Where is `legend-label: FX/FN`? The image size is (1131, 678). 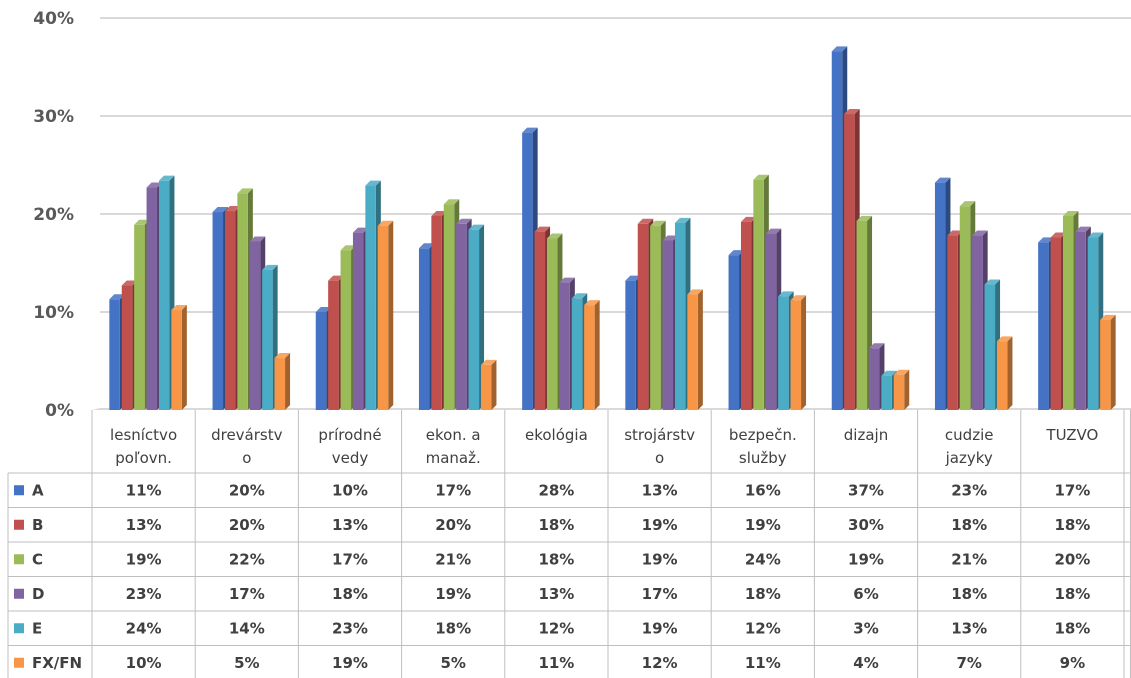 legend-label: FX/FN is located at coordinates (57, 663).